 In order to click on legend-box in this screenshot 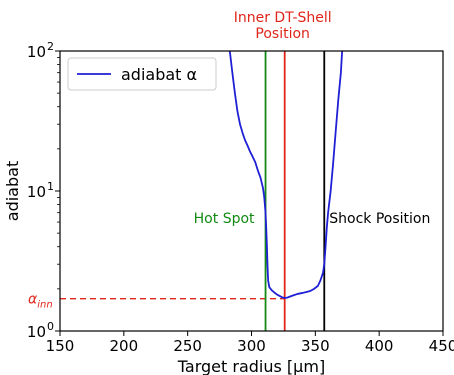, I will do `click(142, 74)`.